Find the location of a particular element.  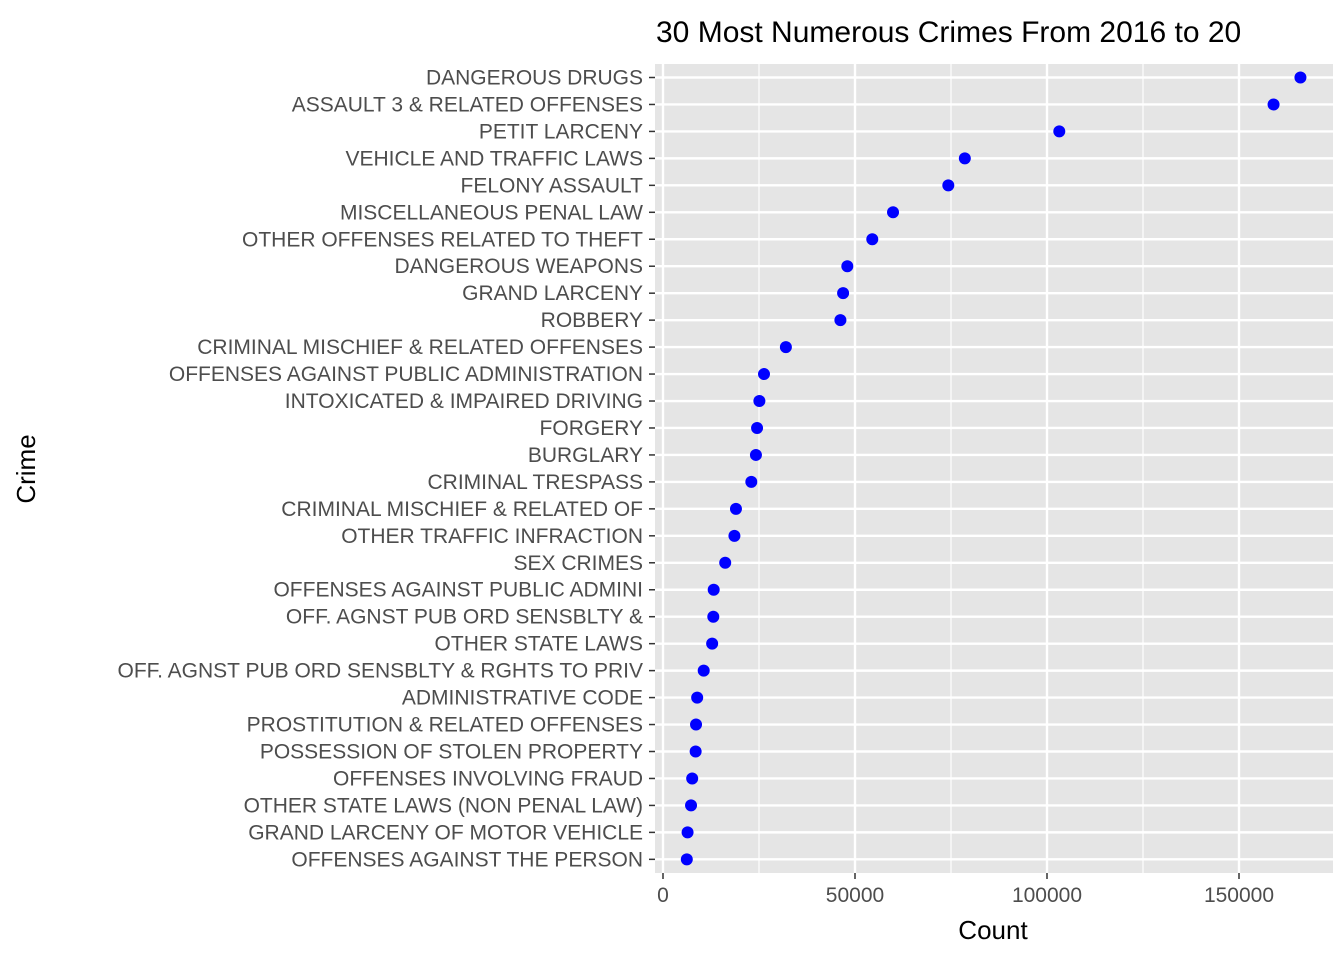

y-tick-label: FORGERY is located at coordinates (591, 428).